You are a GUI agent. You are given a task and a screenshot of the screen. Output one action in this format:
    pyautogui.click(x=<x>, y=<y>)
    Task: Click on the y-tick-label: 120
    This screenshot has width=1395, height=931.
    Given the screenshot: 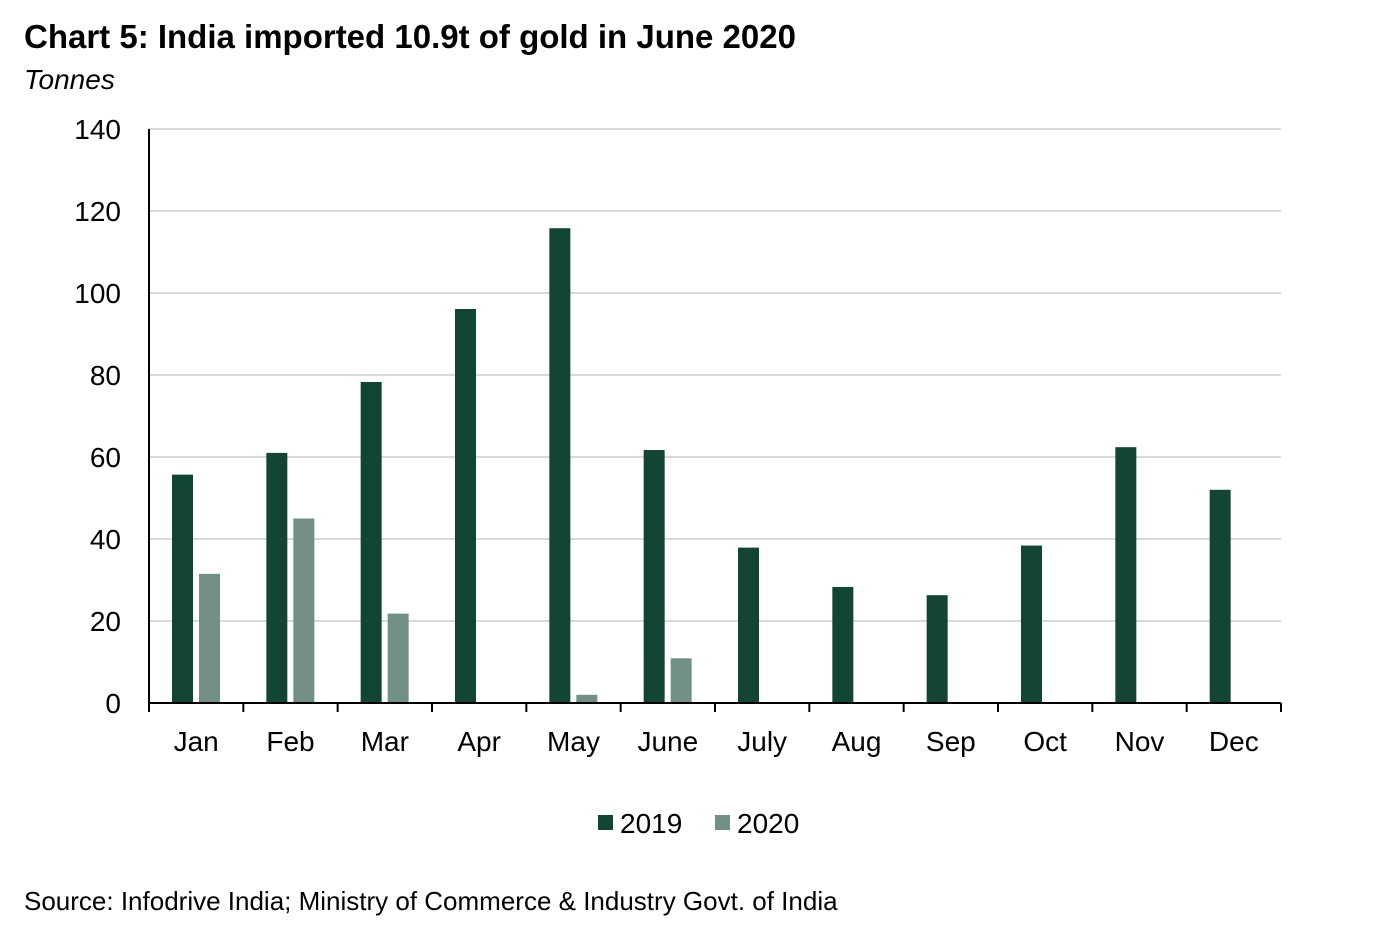 What is the action you would take?
    pyautogui.click(x=97, y=211)
    